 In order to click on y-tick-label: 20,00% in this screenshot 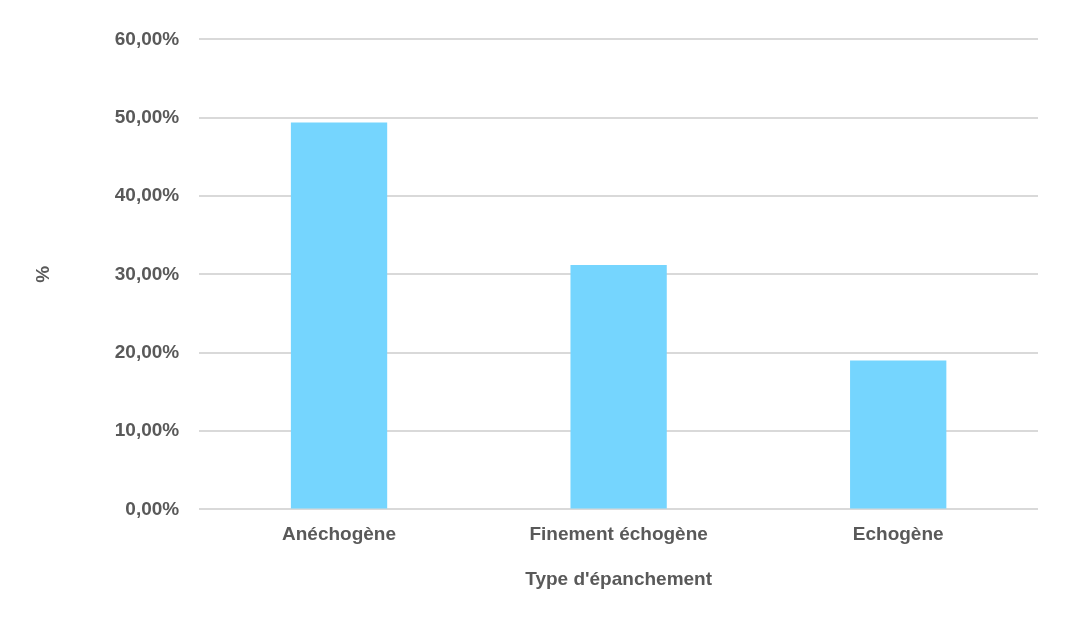, I will do `click(147, 351)`.